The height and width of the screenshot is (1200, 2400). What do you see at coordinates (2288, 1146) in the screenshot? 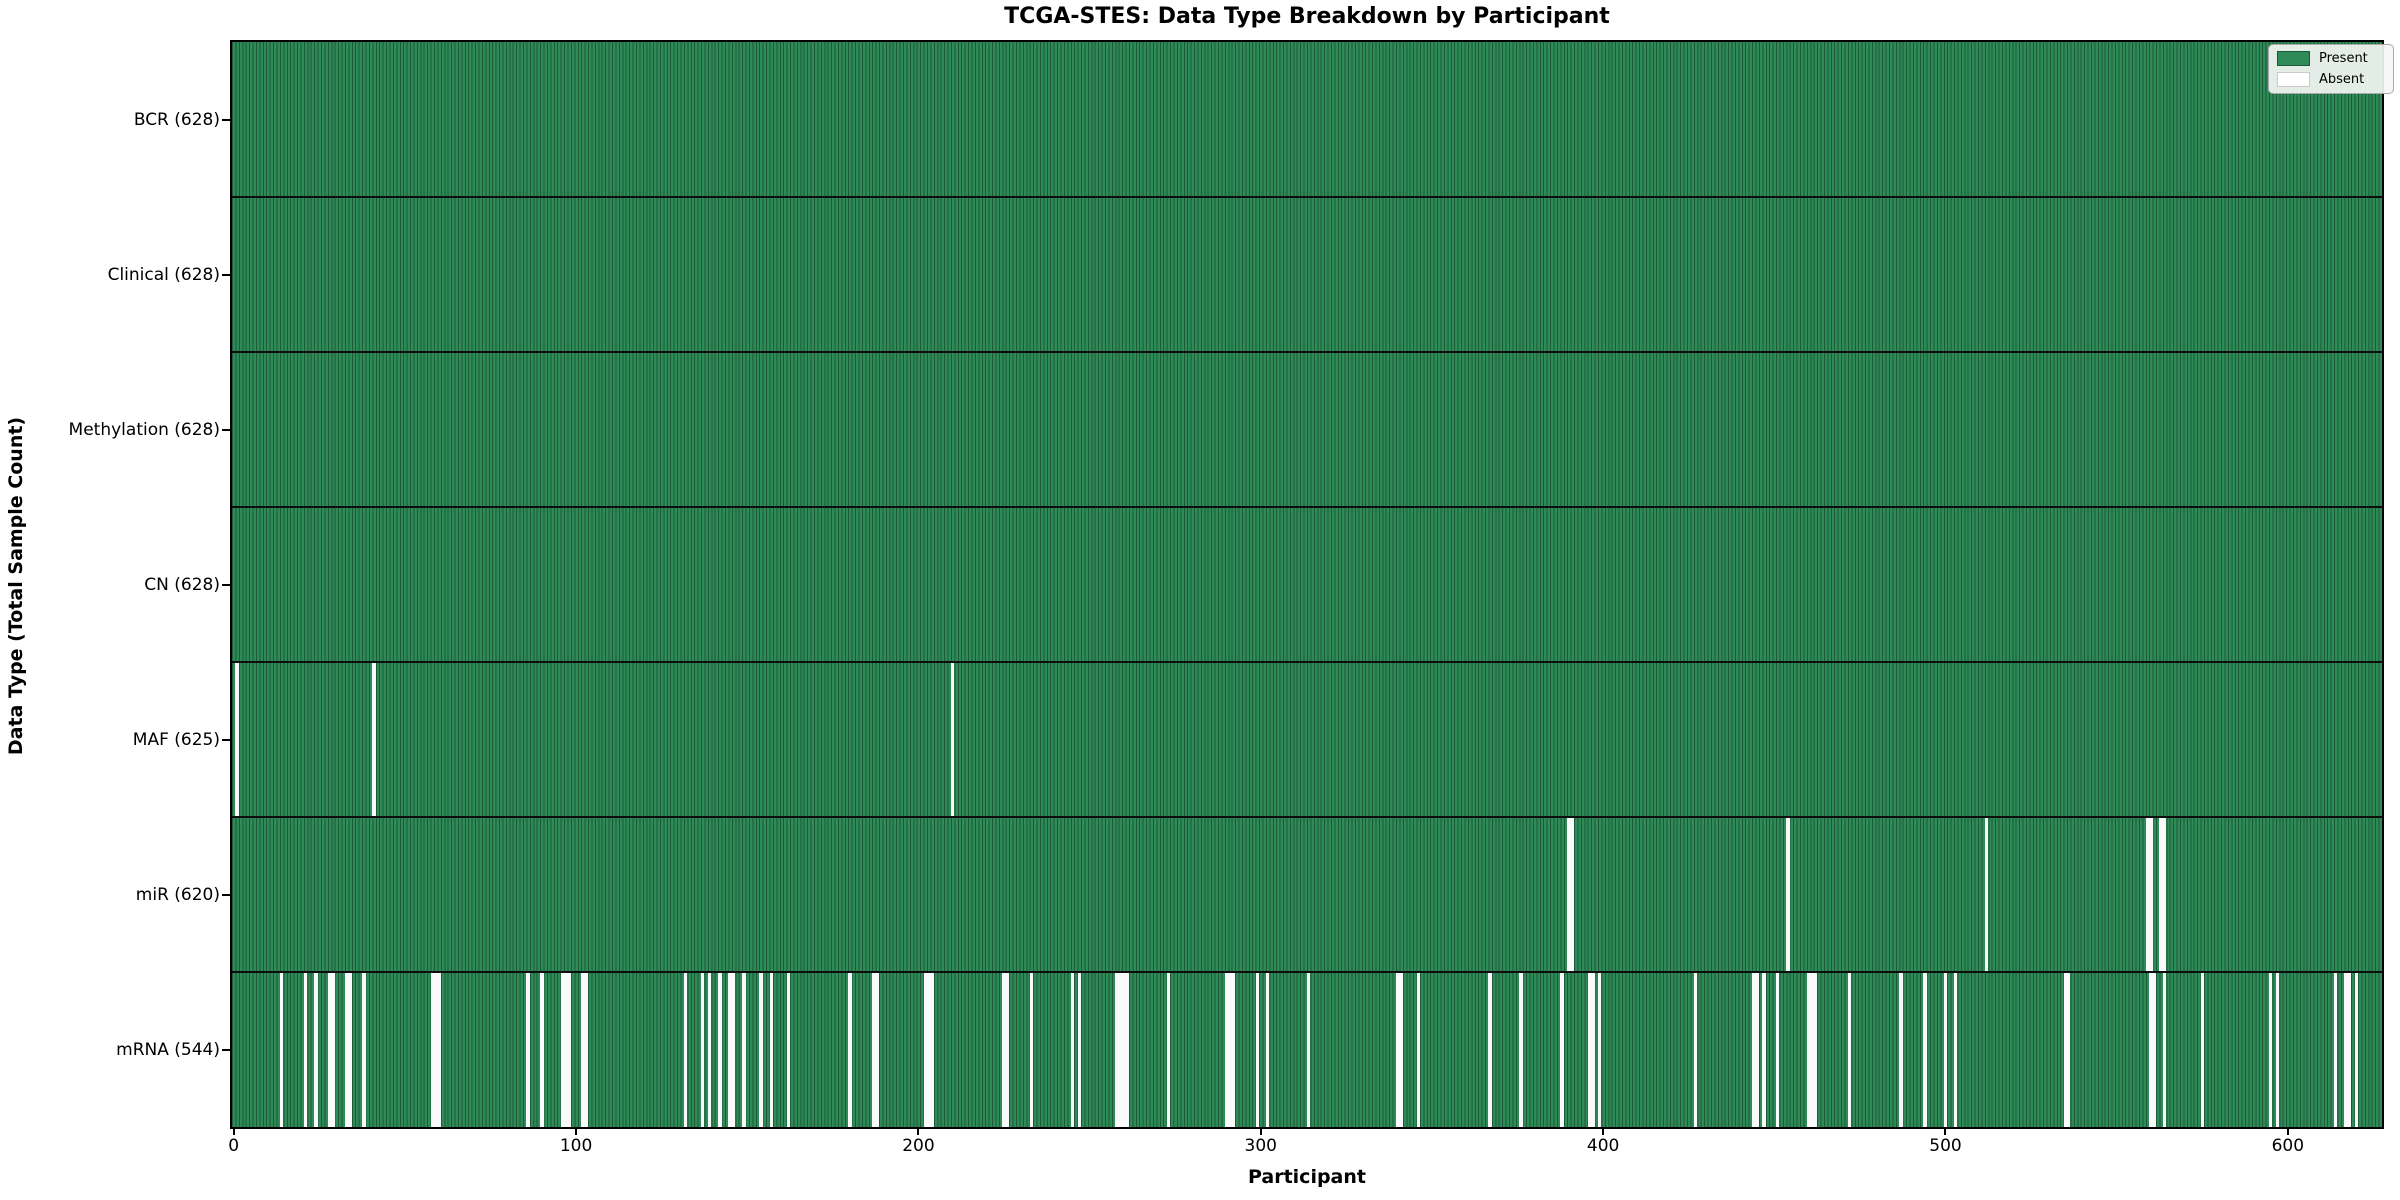
I see `x-tick-label-600: 600` at bounding box center [2288, 1146].